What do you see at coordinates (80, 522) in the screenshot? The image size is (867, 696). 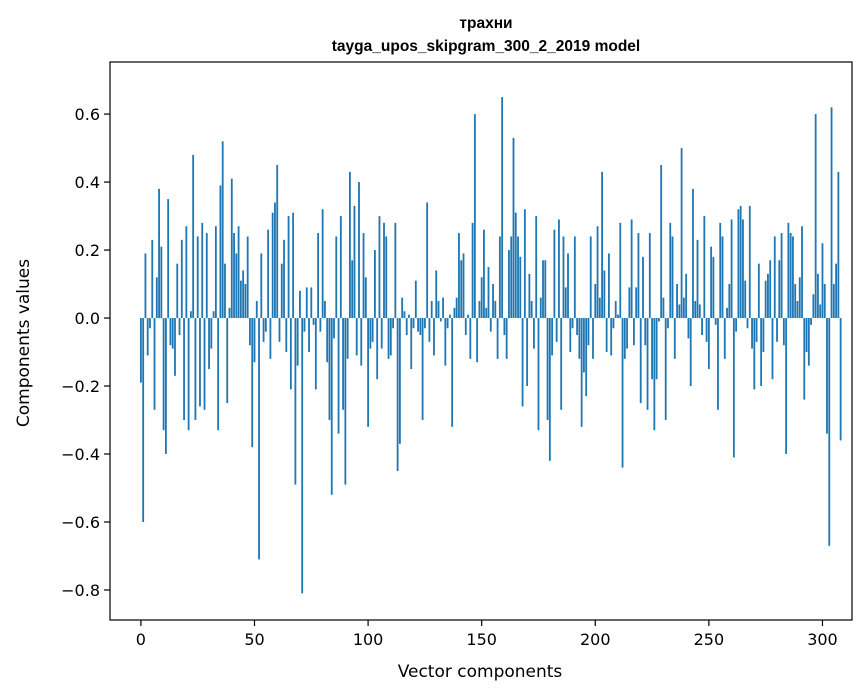 I see `y-tick-label: −0.6` at bounding box center [80, 522].